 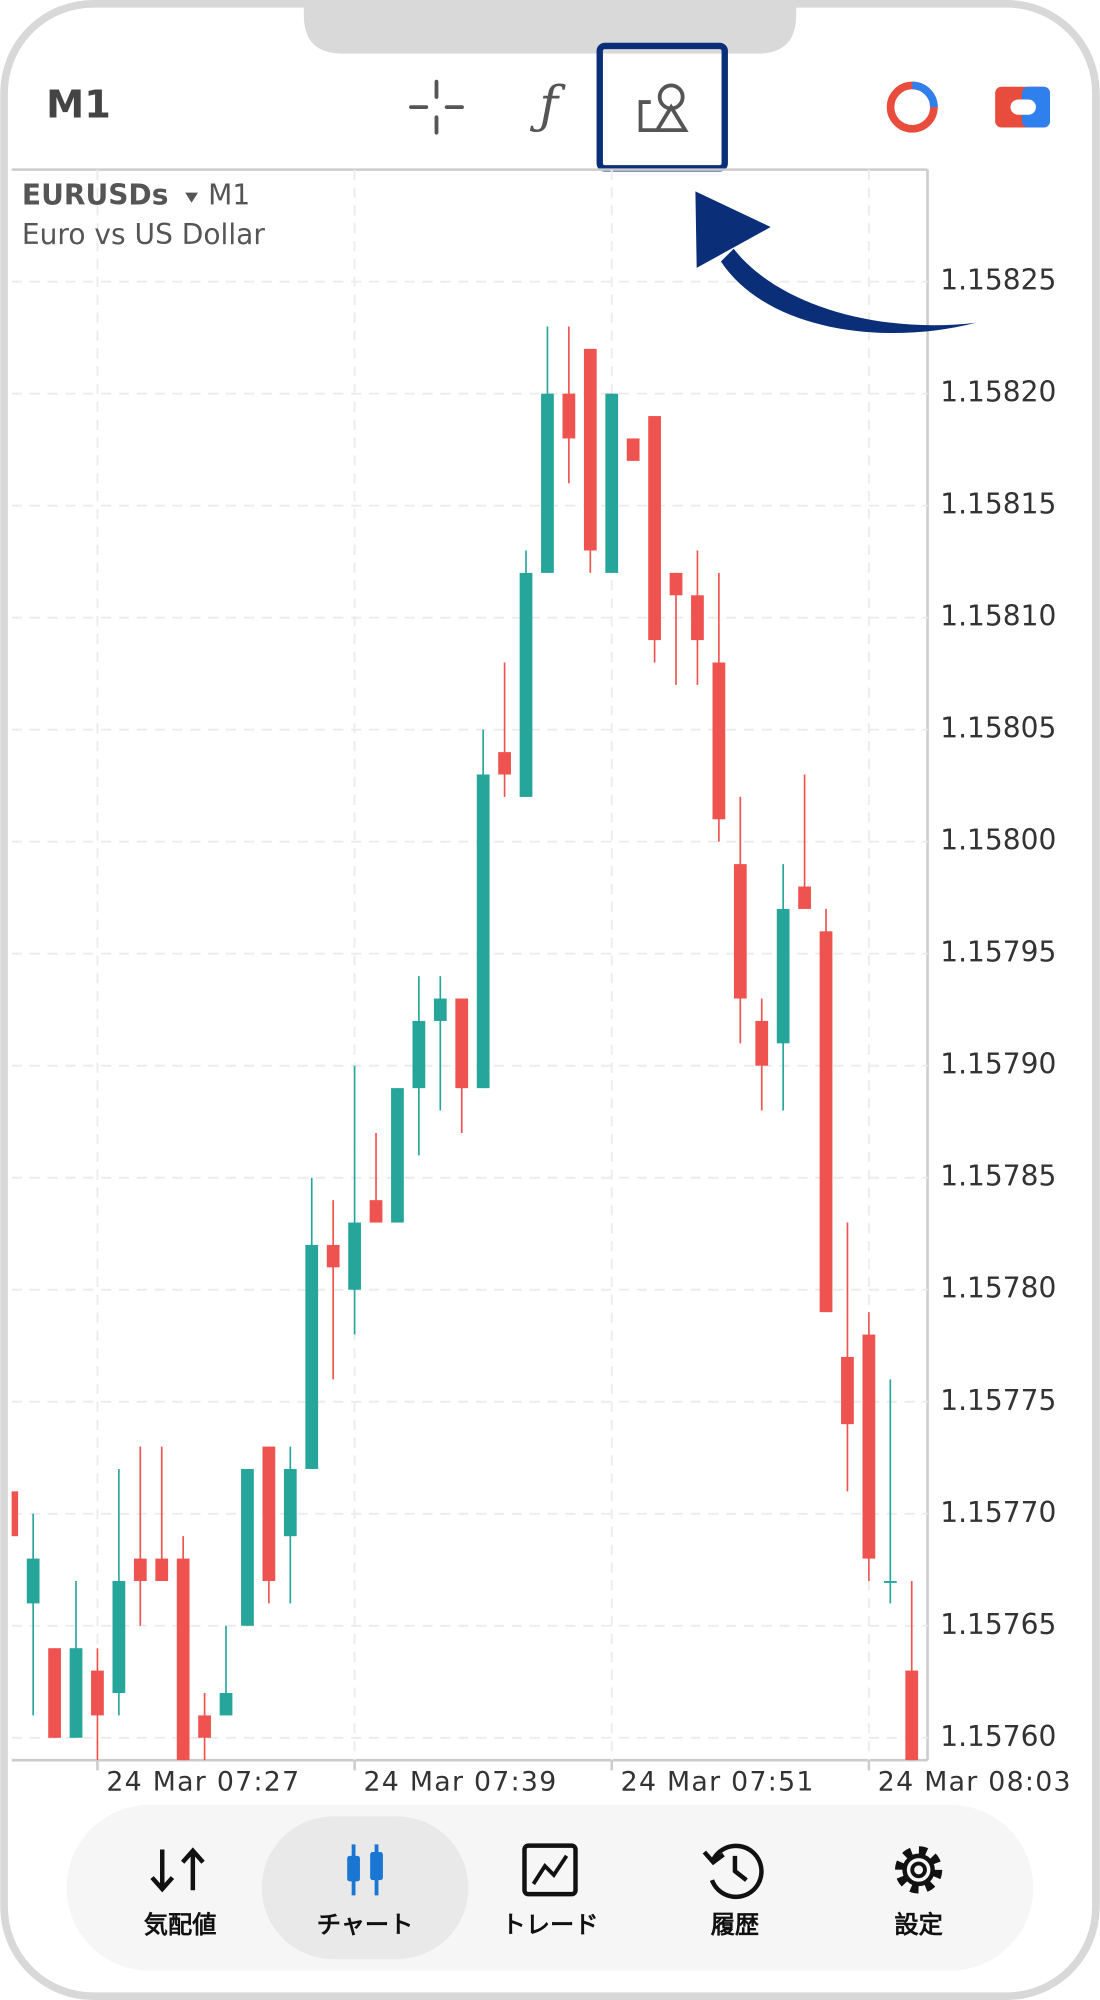 I want to click on tab-label: 設定, so click(x=918, y=1925).